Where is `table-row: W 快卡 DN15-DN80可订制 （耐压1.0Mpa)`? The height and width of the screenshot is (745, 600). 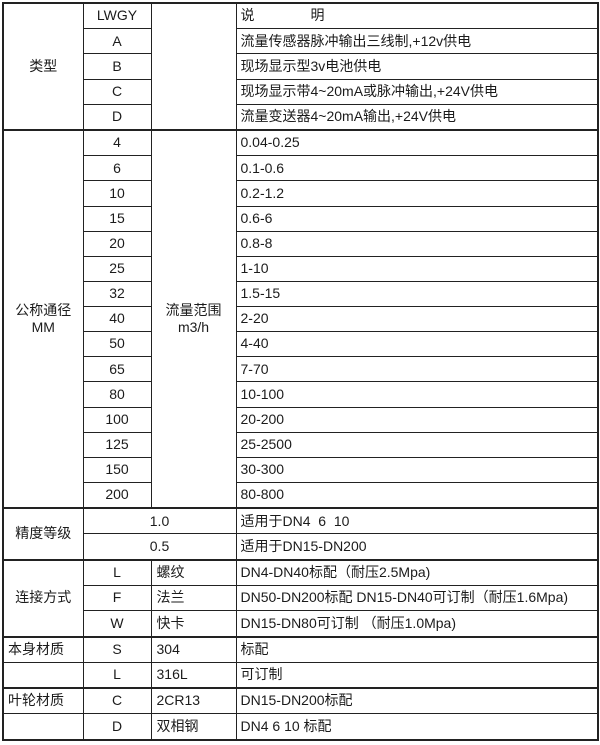 table-row: W 快卡 DN15-DN80可订制 （耐压1.0Mpa) is located at coordinates (301, 623).